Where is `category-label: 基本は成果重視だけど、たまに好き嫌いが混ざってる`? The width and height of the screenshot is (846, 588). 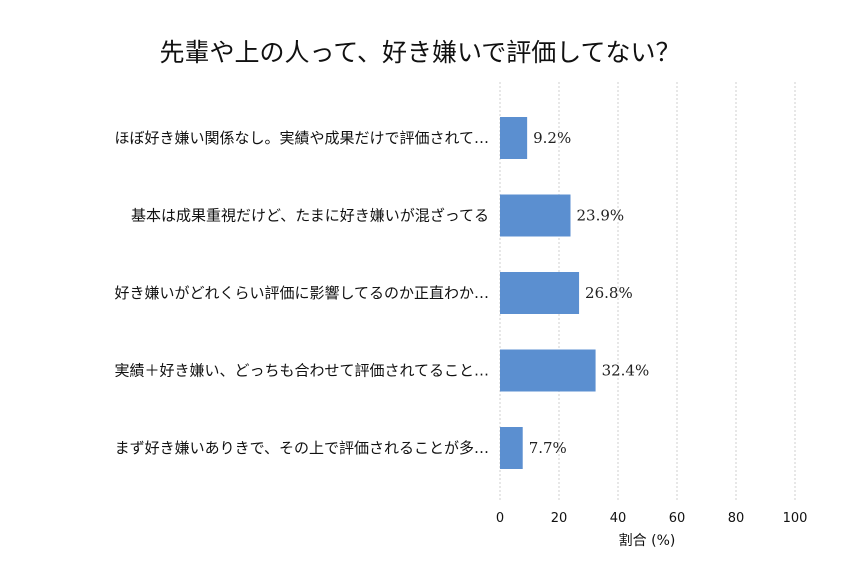 category-label: 基本は成果重視だけど、たまに好き嫌いが混ざってる is located at coordinates (310, 216).